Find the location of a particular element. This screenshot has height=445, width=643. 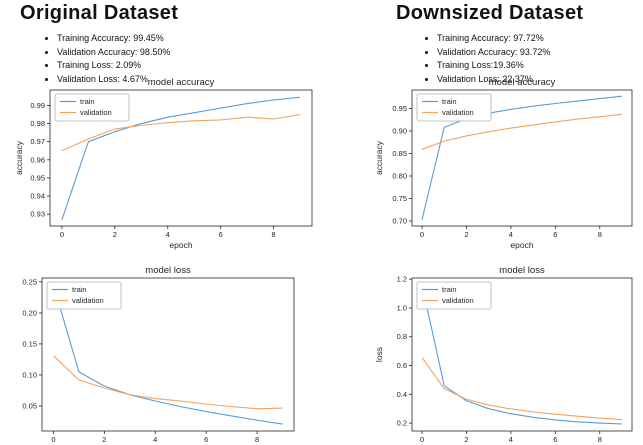

y-tick-label: 0.98 is located at coordinates (37, 123).